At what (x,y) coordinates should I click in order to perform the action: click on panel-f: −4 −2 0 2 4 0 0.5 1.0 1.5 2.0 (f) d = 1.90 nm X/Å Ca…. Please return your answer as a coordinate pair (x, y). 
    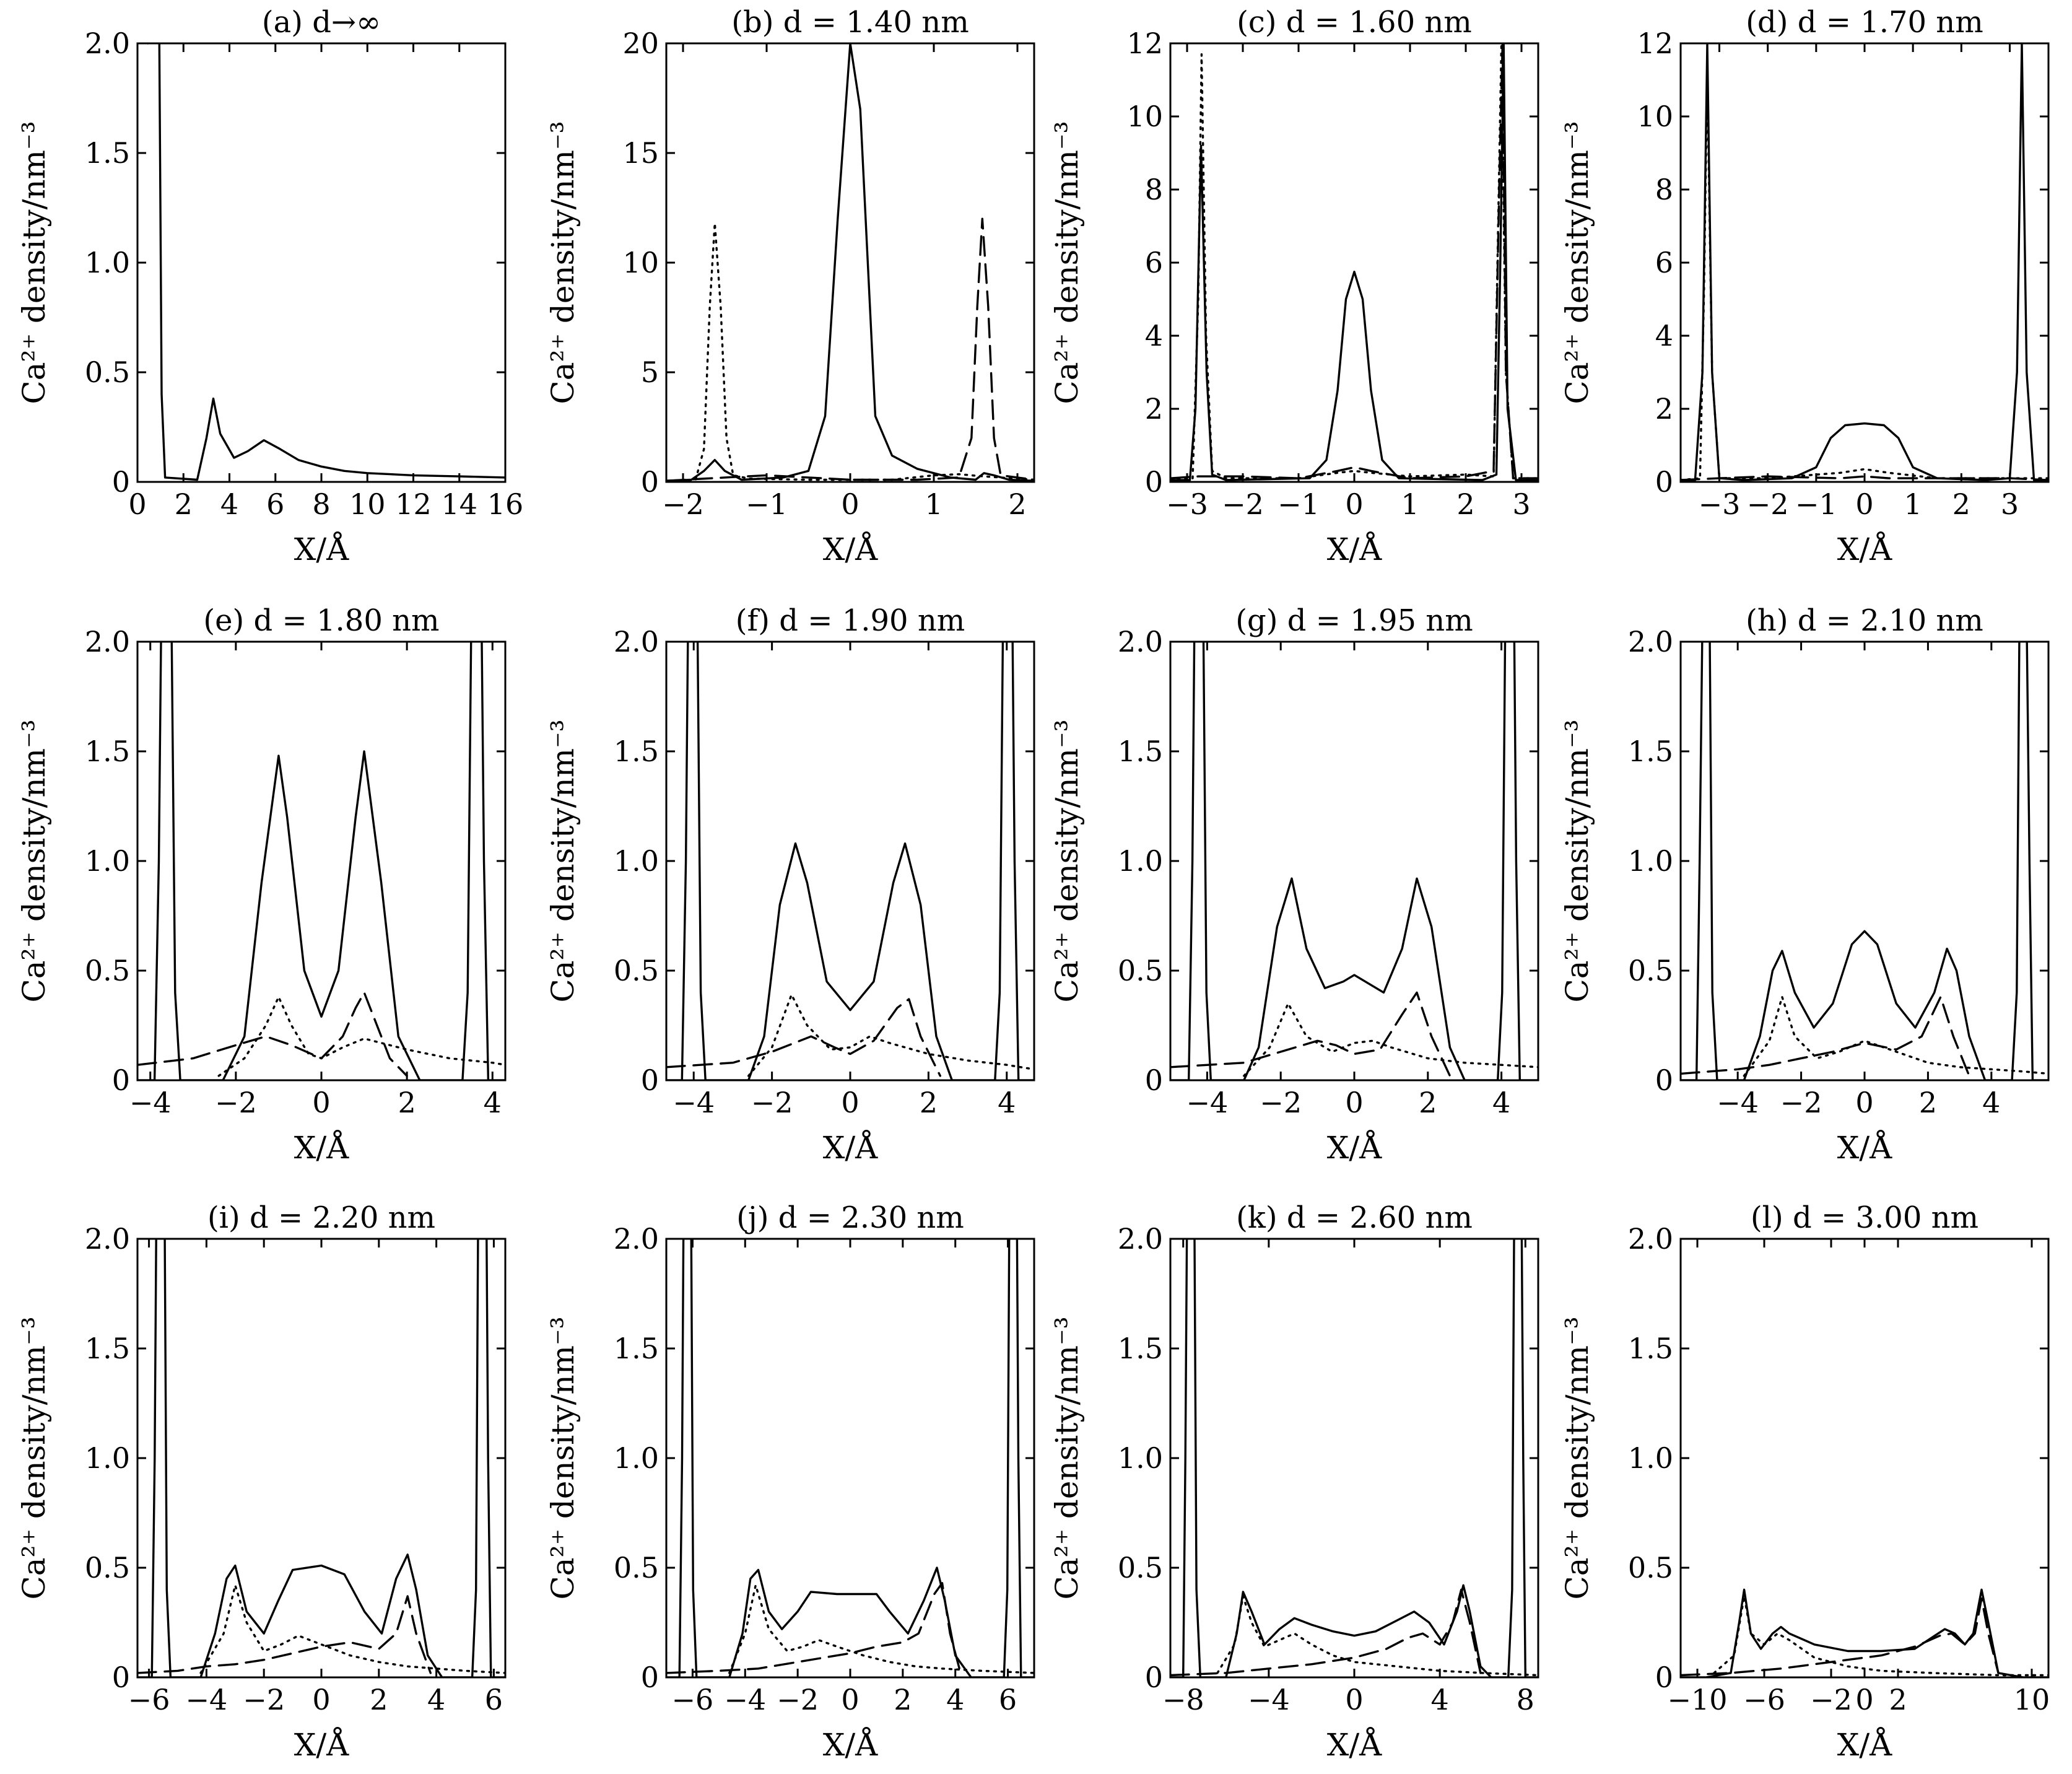
    Looking at the image, I should click on (790, 884).